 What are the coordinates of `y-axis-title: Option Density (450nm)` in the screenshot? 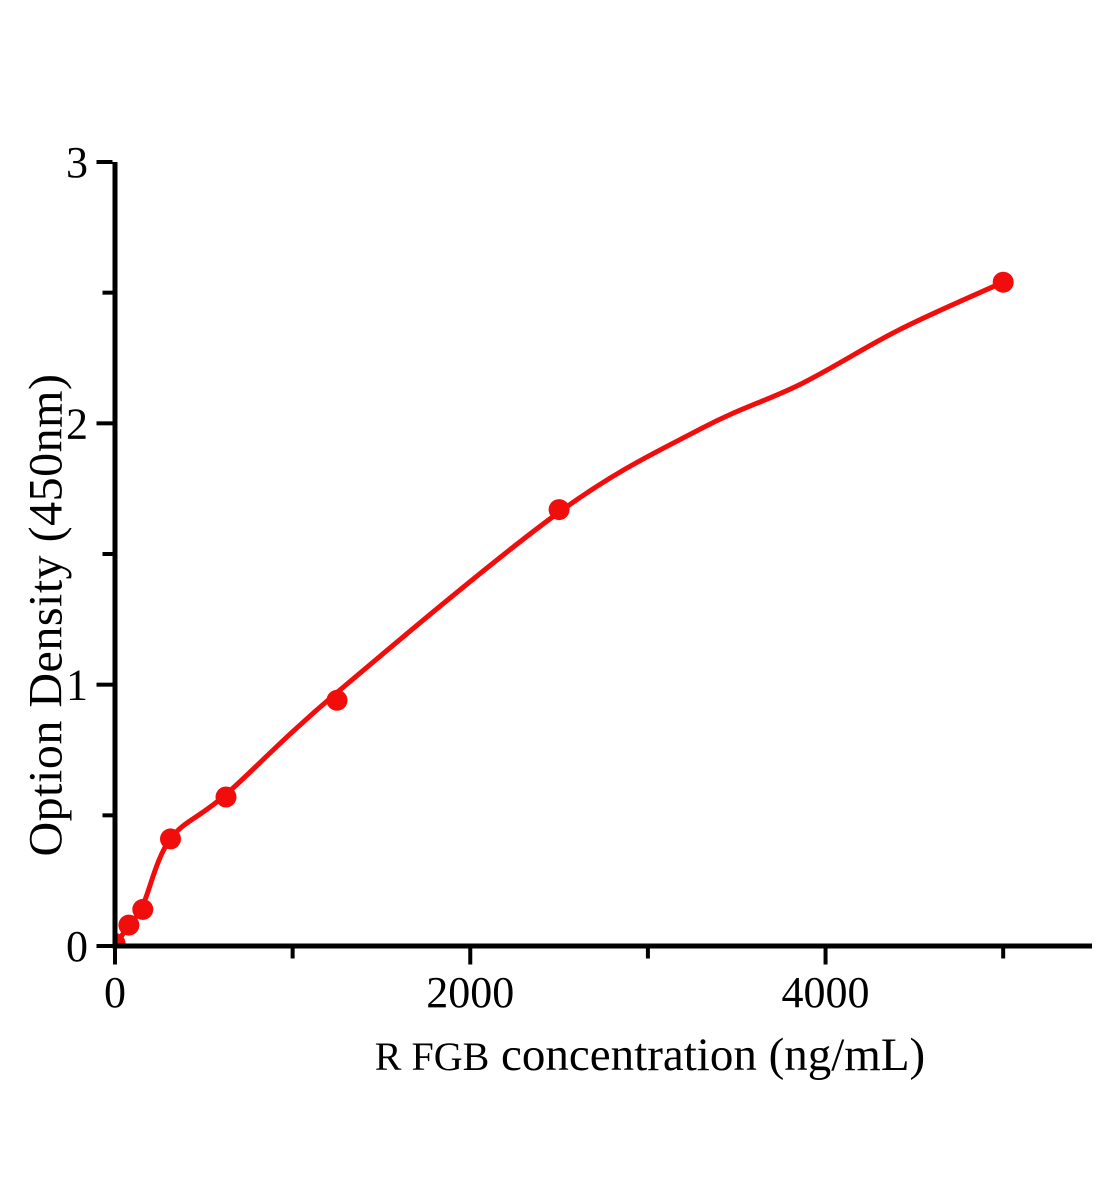 It's located at (46, 615).